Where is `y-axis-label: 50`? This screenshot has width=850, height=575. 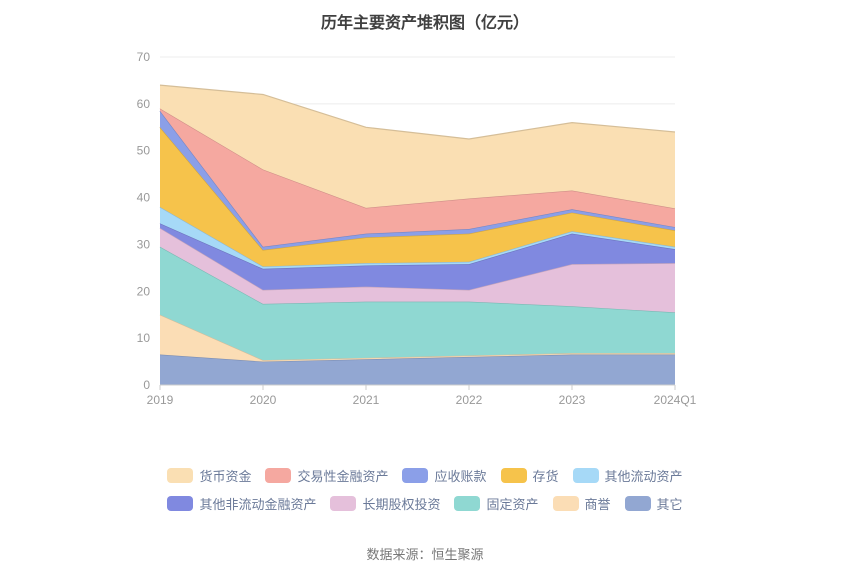 y-axis-label: 50 is located at coordinates (144, 151).